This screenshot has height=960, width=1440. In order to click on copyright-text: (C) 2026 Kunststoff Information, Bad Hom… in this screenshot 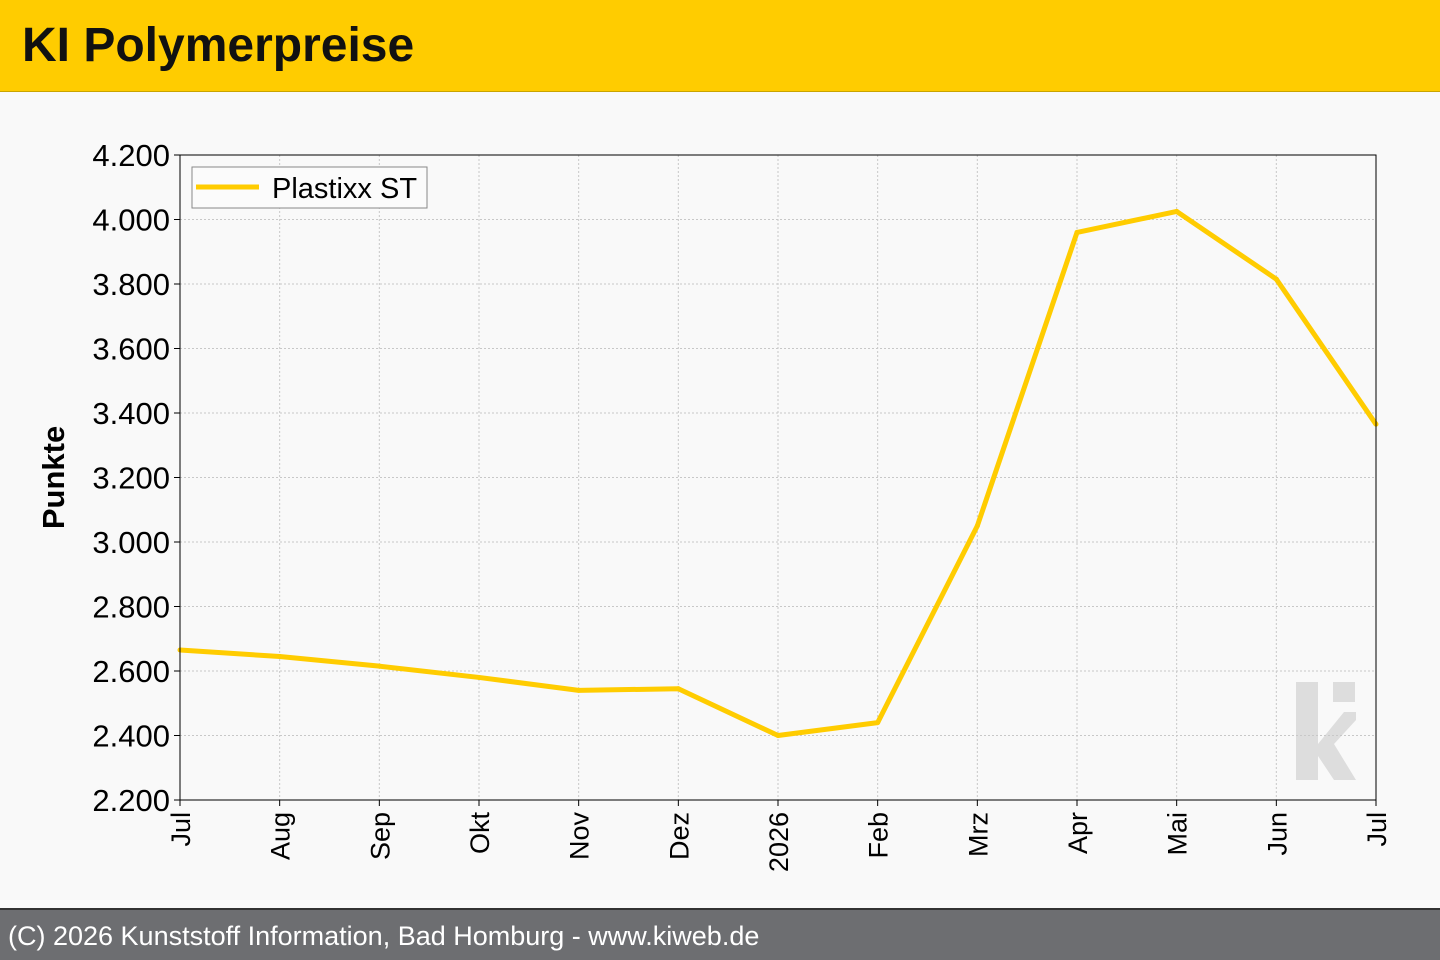, I will do `click(384, 936)`.